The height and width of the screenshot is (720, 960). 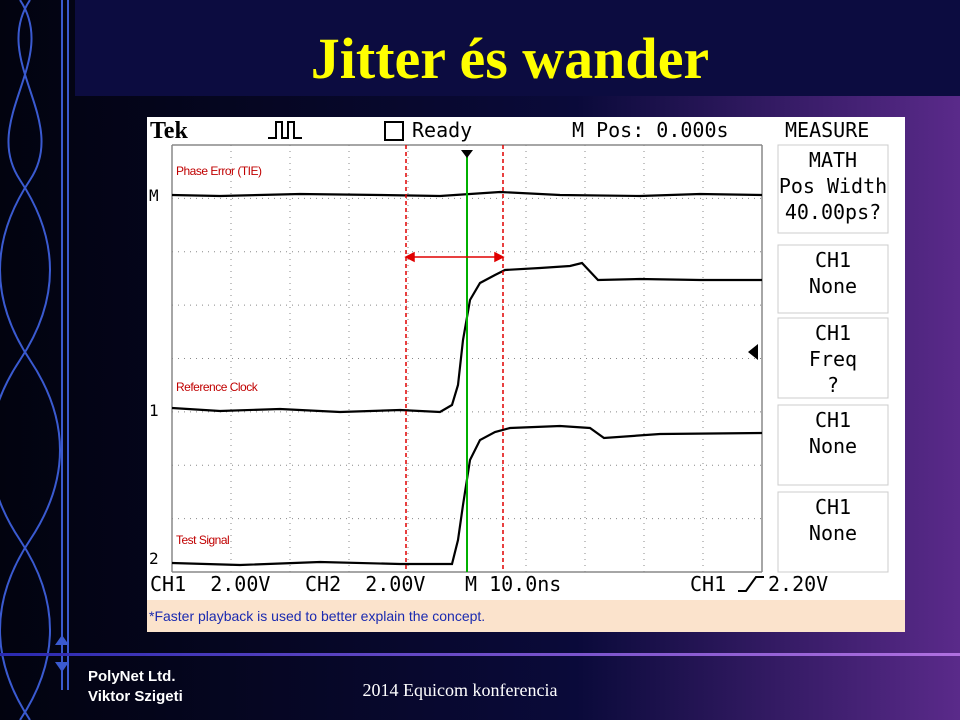 I want to click on trigger-icon, so click(x=285, y=130).